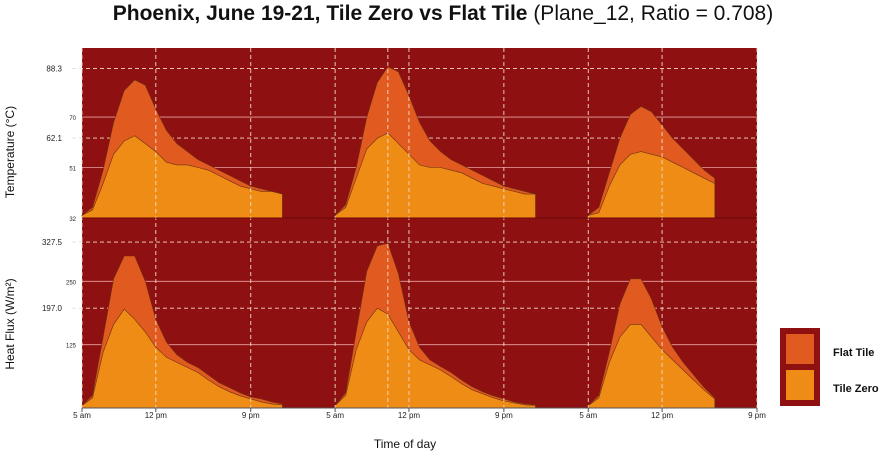 Image resolution: width=886 pixels, height=457 pixels. What do you see at coordinates (854, 353) in the screenshot?
I see `legend-label-flat-tile: Flat Tile` at bounding box center [854, 353].